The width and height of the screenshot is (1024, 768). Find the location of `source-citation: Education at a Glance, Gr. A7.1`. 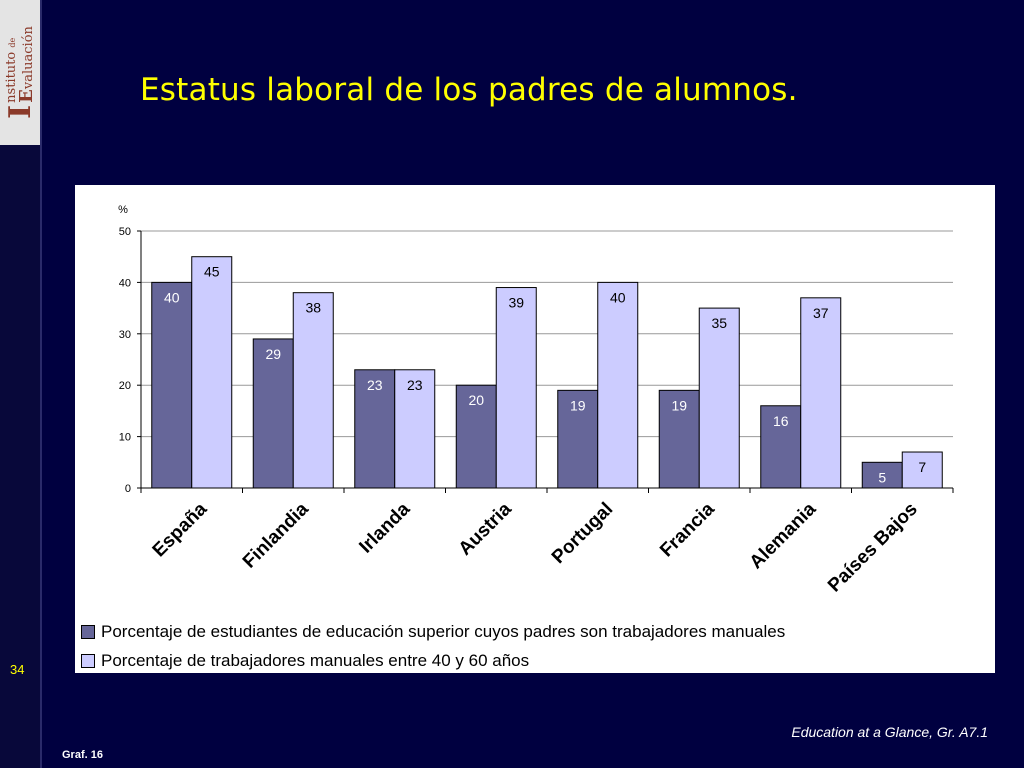

source-citation: Education at a Glance, Gr. A7.1 is located at coordinates (889, 732).